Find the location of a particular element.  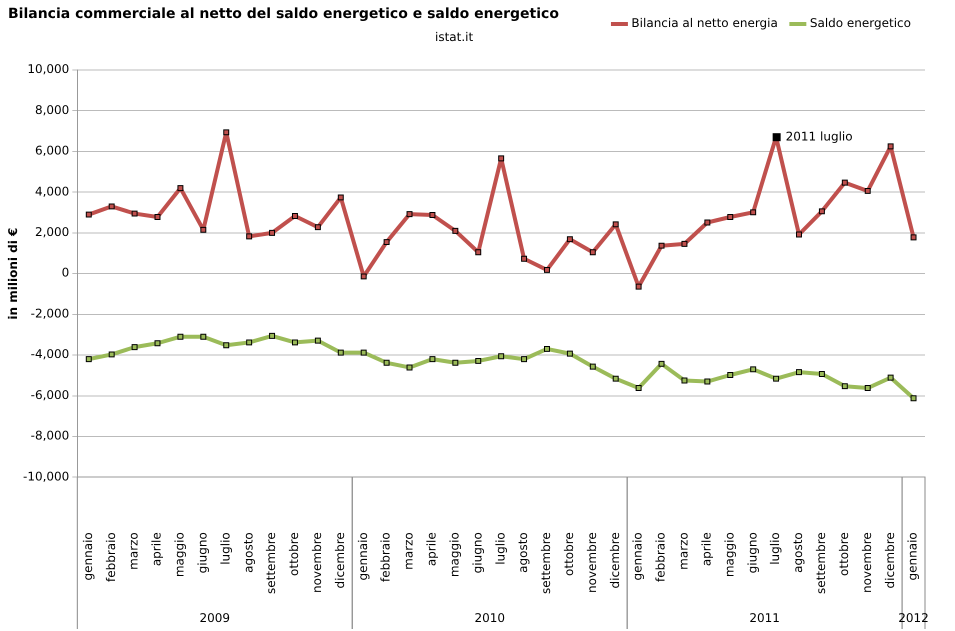

text: 2010 is located at coordinates (489, 618).